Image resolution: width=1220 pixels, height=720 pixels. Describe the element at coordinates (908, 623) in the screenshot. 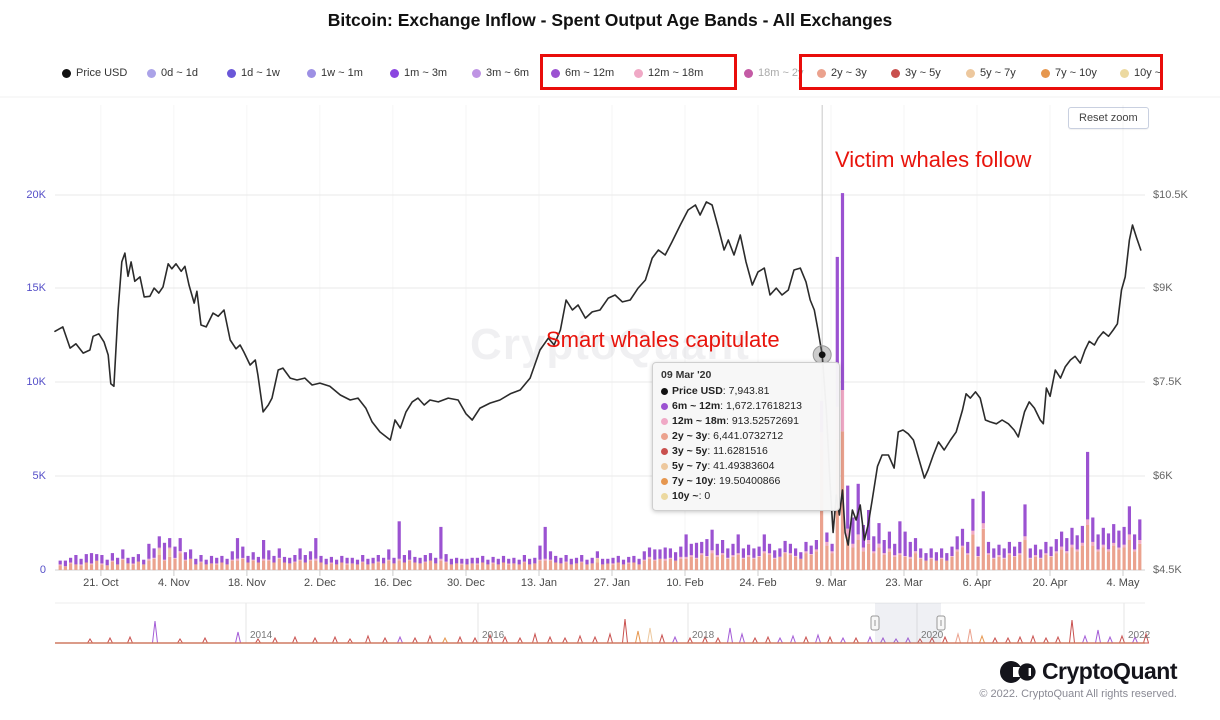

I see `navigator-selection` at that location.